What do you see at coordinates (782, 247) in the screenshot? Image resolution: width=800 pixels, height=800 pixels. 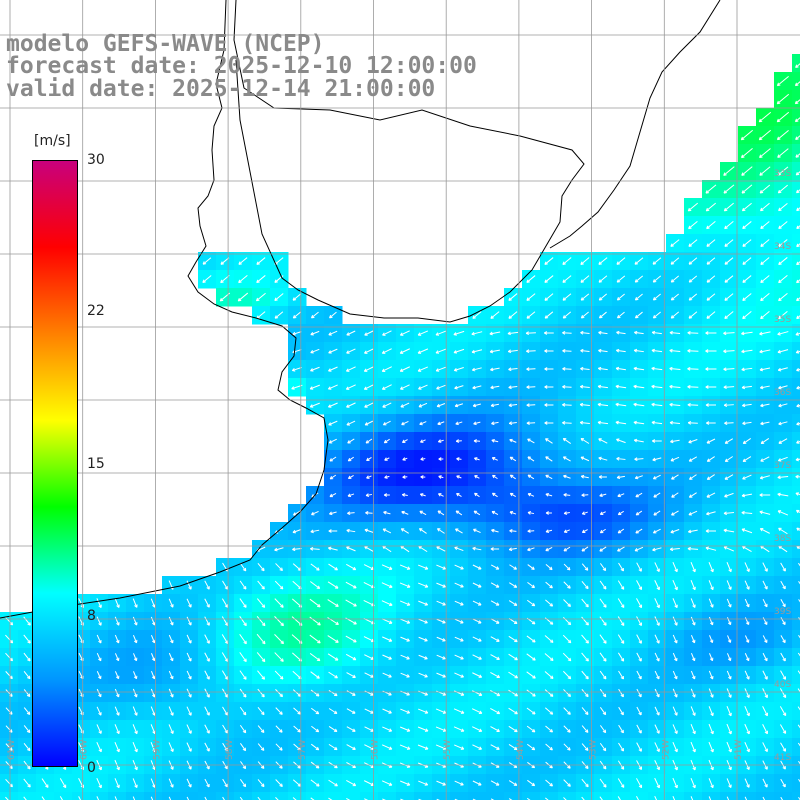 I see `lat-label: 34S` at bounding box center [782, 247].